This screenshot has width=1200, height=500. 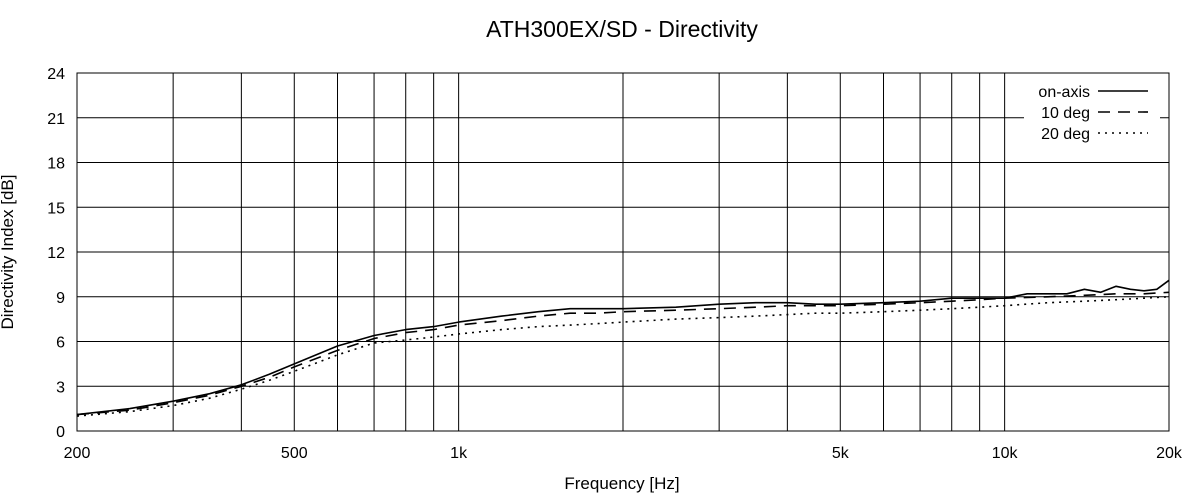 I want to click on y-tick-label: 15, so click(x=56, y=208).